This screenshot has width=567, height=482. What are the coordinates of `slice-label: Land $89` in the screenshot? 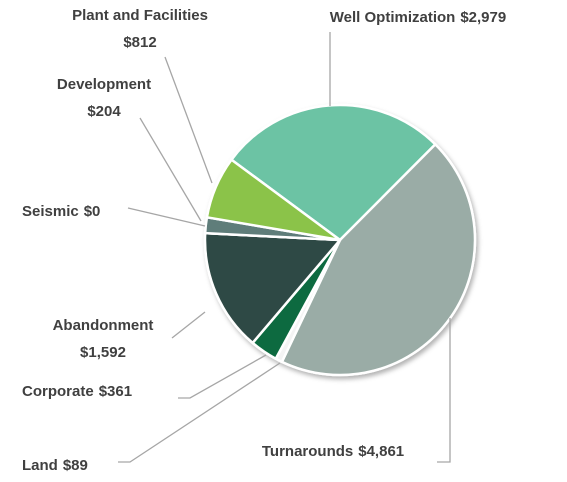 It's located at (55, 465).